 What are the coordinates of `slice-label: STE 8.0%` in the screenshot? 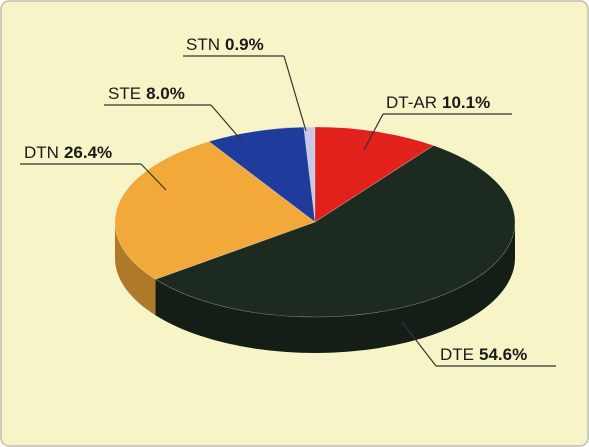 It's located at (146, 93).